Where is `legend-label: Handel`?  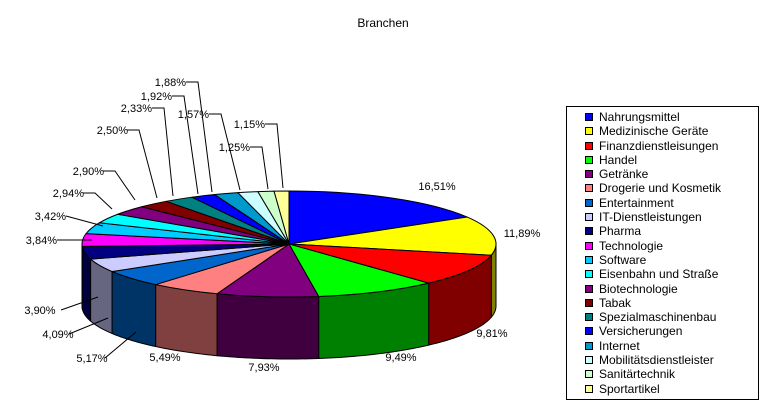 legend-label: Handel is located at coordinates (618, 159).